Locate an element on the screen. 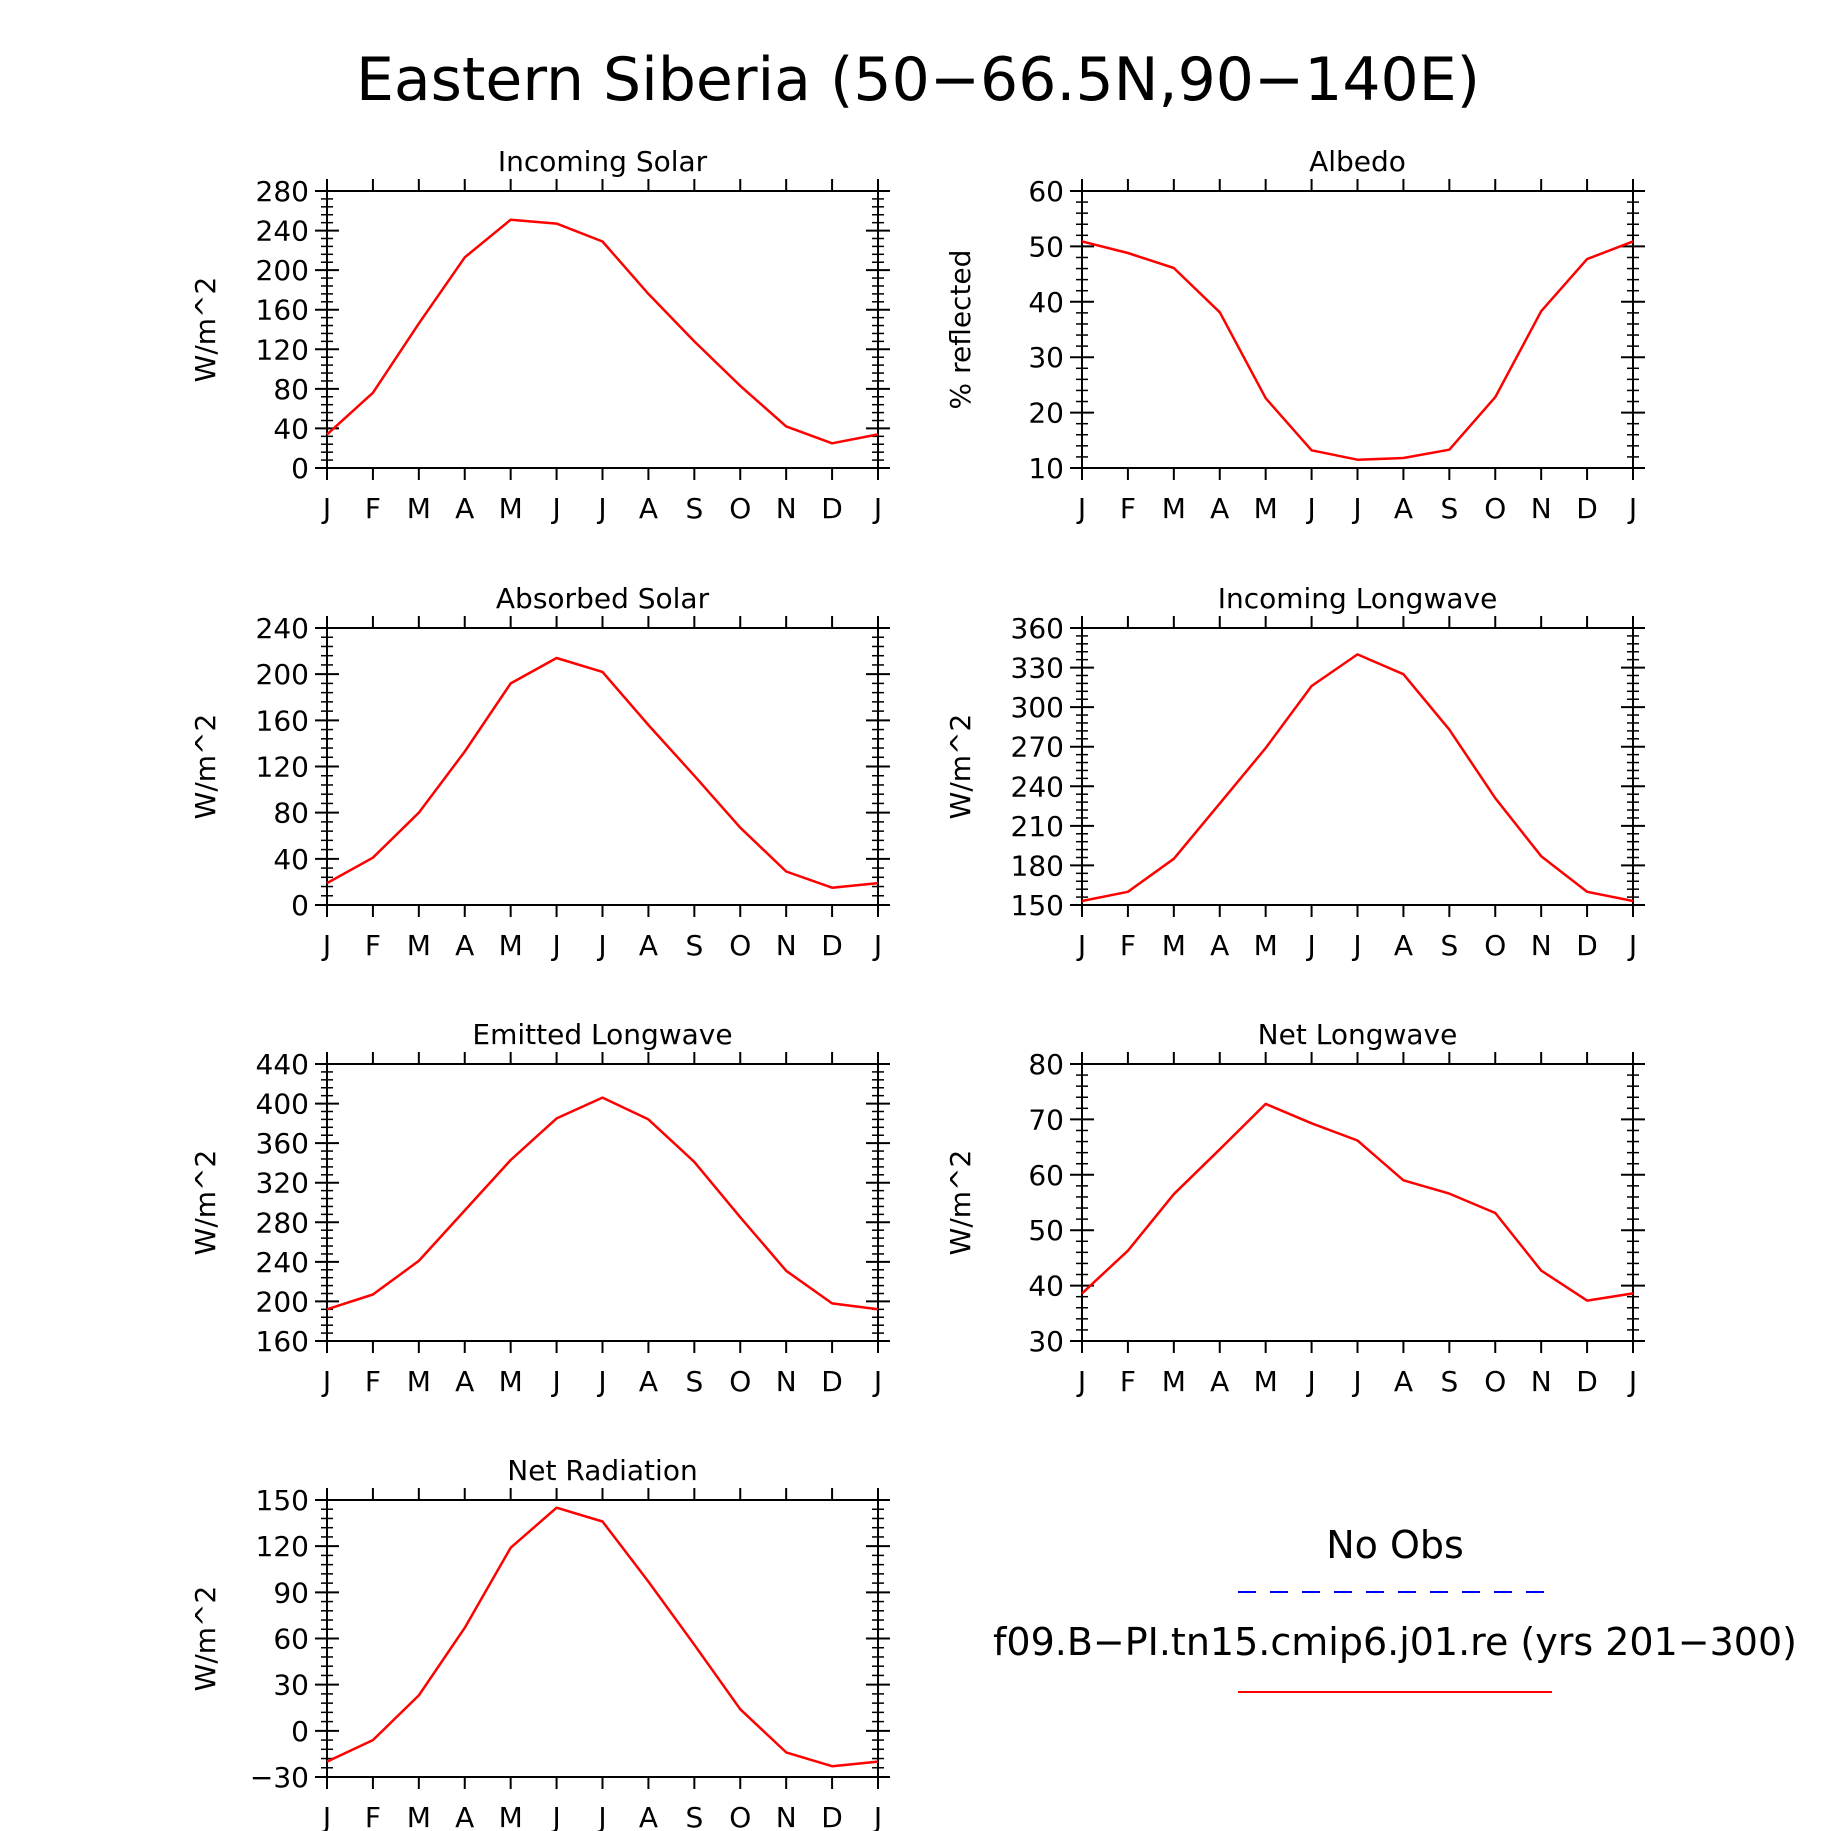  y-tick-label: 330 is located at coordinates (1037, 668).